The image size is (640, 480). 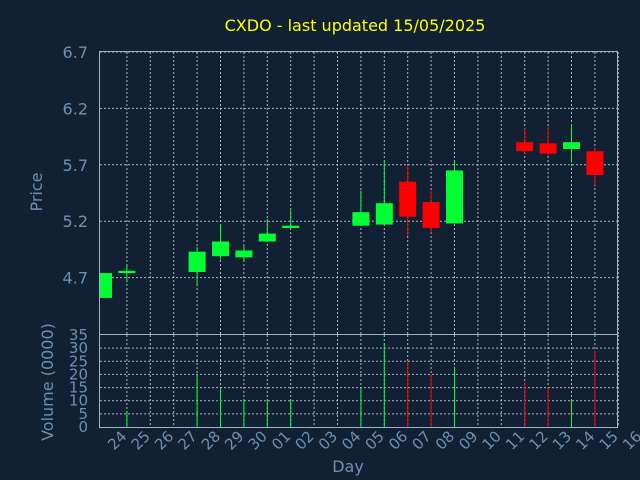 What do you see at coordinates (75, 278) in the screenshot?
I see `price-tick-label: 4.7` at bounding box center [75, 278].